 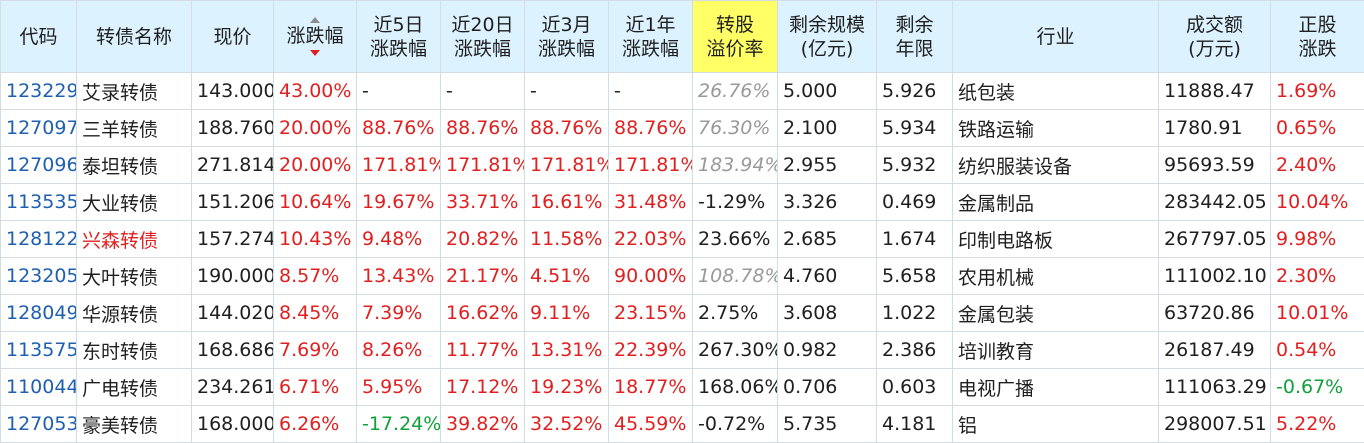 What do you see at coordinates (134, 91) in the screenshot?
I see `bond-name: 艾录转债` at bounding box center [134, 91].